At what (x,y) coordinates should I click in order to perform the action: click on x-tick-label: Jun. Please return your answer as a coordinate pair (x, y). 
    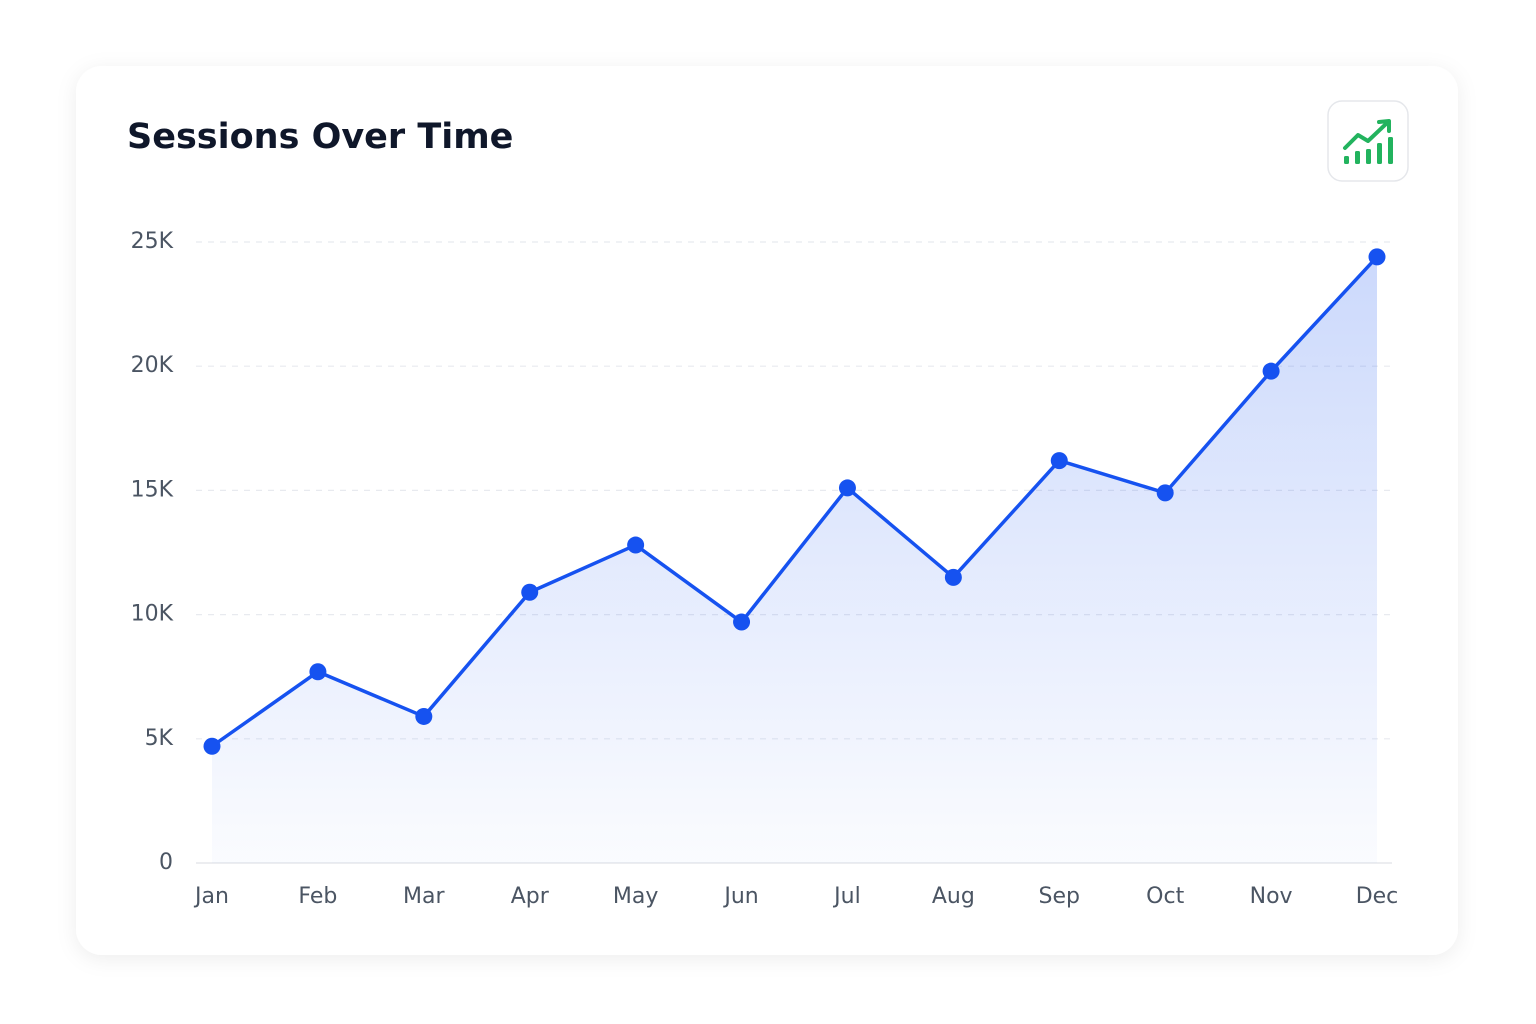
    Looking at the image, I should click on (740, 896).